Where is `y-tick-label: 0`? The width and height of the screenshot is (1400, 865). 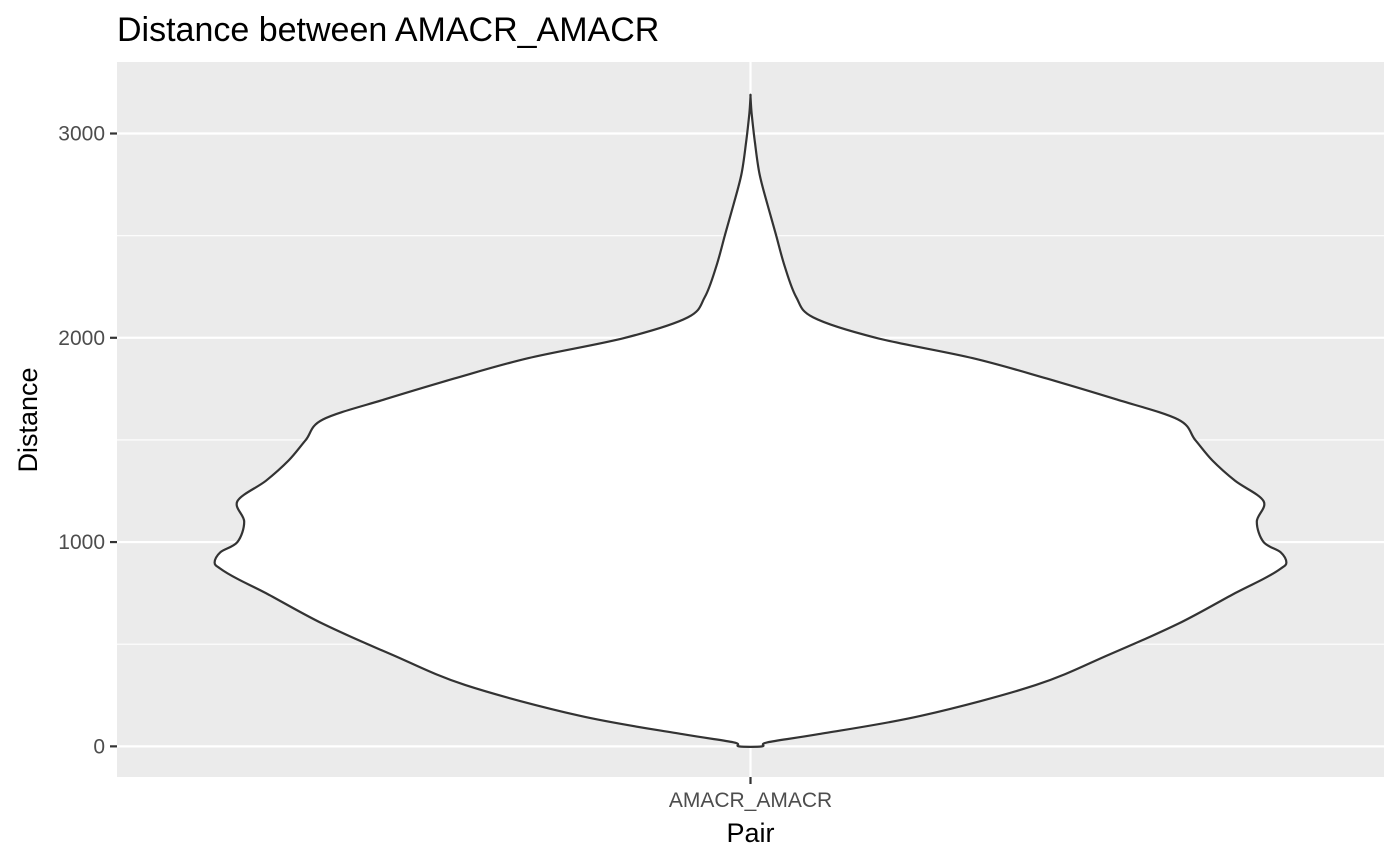
y-tick-label: 0 is located at coordinates (99, 746).